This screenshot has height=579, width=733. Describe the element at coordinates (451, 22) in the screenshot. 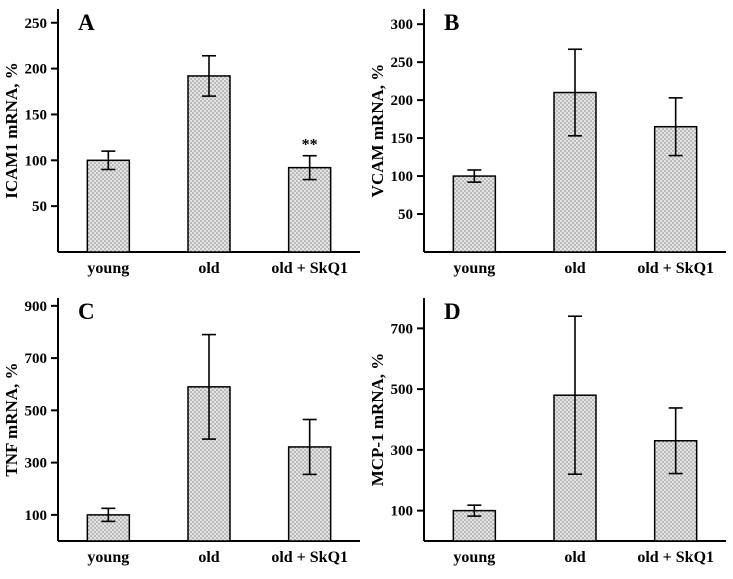

I see `panel-letter: B` at that location.